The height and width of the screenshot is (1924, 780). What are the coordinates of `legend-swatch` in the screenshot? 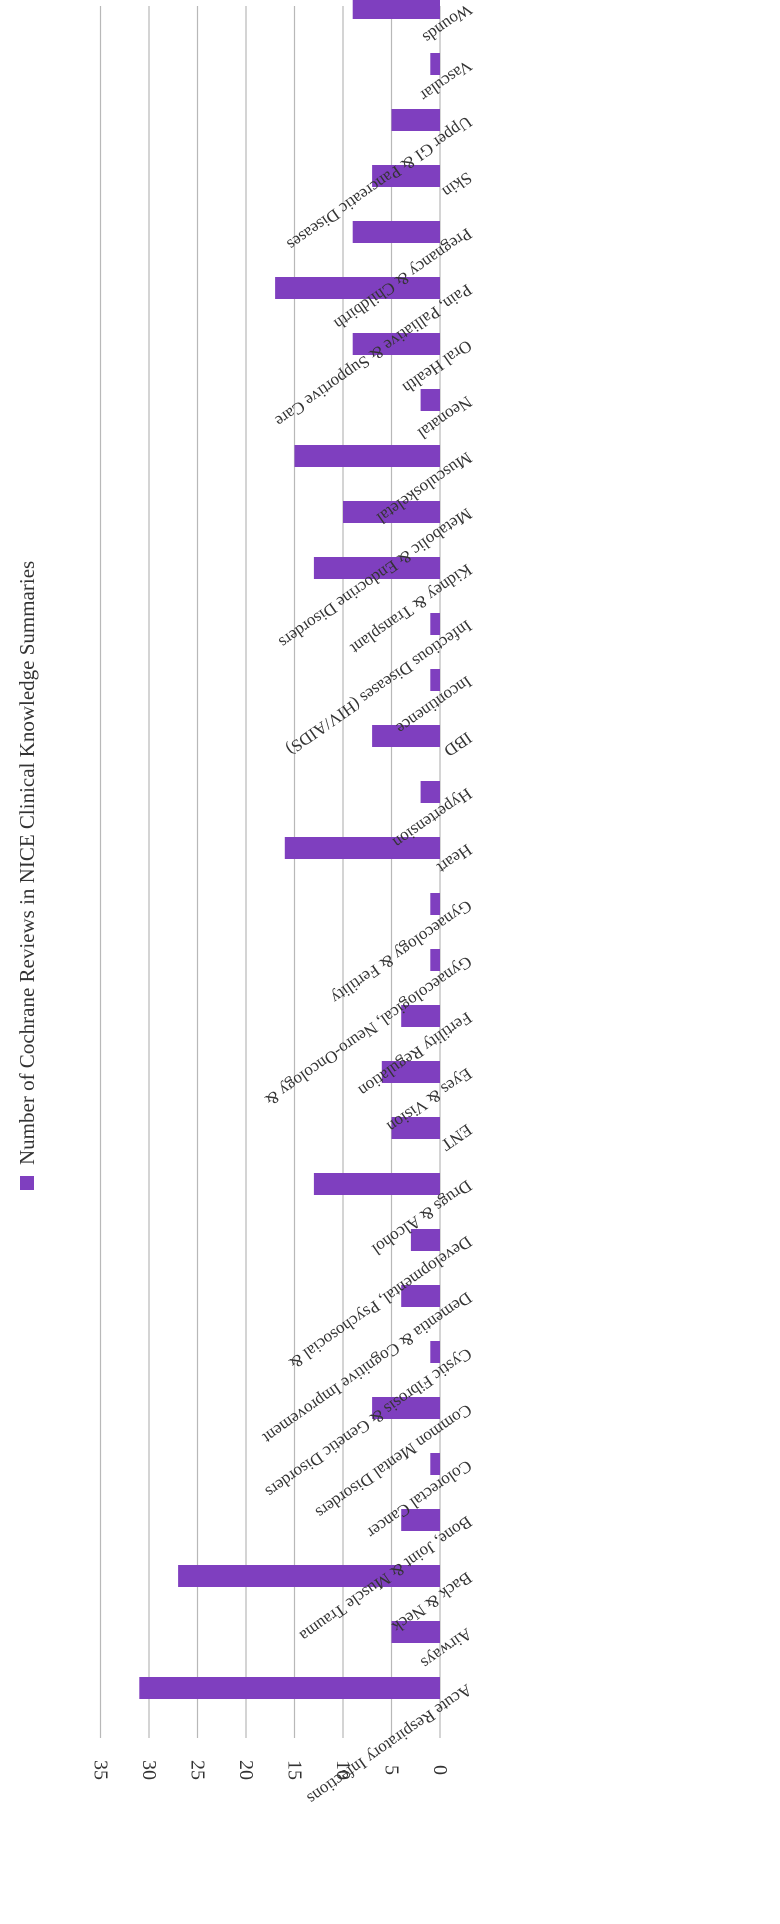 It's located at (27, 1183).